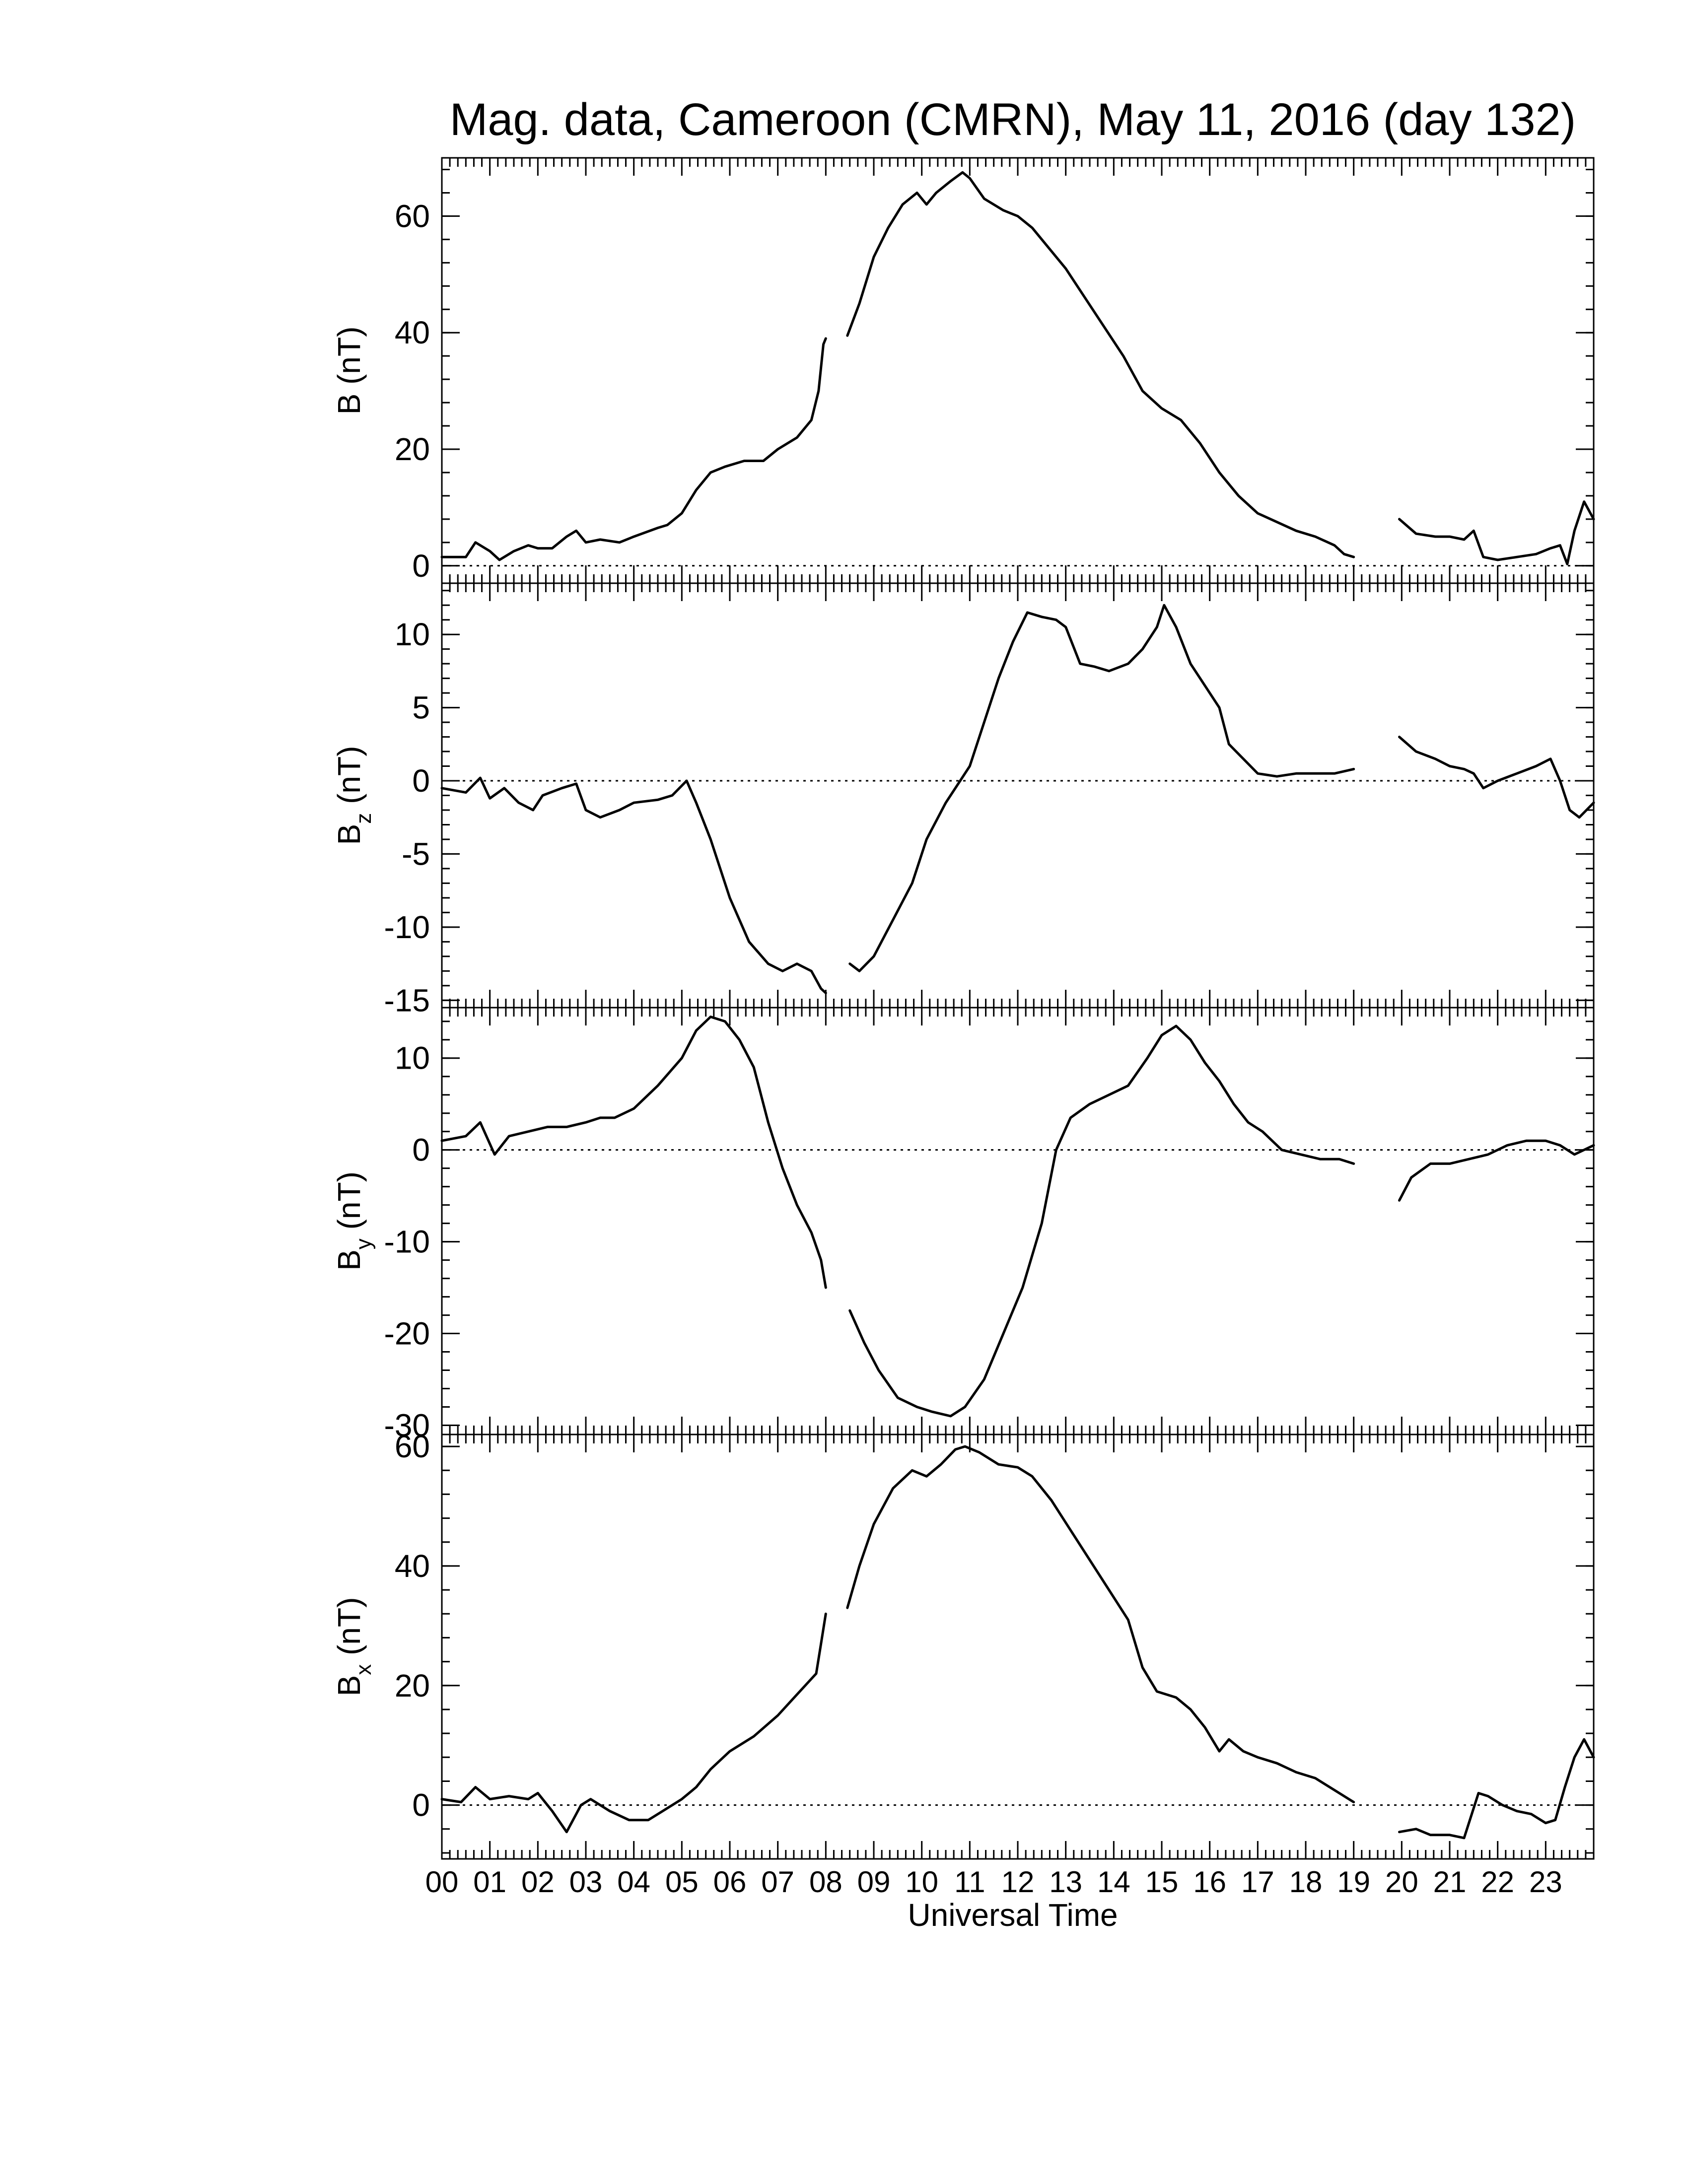  Describe the element at coordinates (586, 1882) in the screenshot. I see `x-tick-label: 03` at that location.